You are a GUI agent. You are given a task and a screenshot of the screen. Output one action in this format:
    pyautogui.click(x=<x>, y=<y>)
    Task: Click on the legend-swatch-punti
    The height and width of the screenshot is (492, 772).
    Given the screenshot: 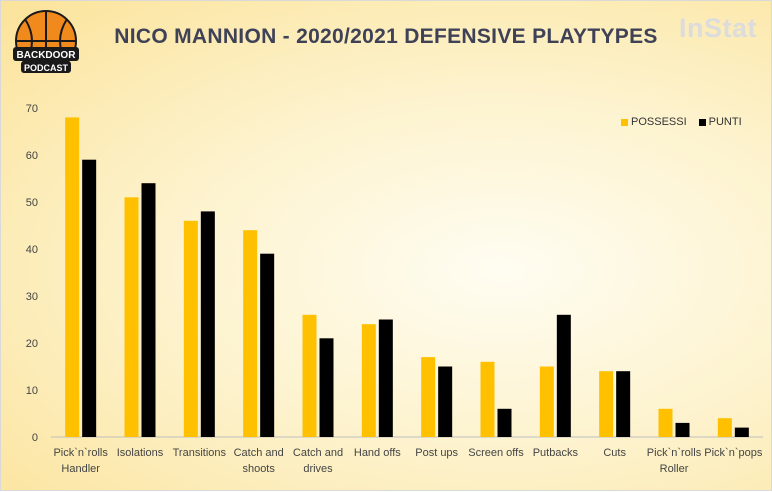 What is the action you would take?
    pyautogui.click(x=702, y=122)
    